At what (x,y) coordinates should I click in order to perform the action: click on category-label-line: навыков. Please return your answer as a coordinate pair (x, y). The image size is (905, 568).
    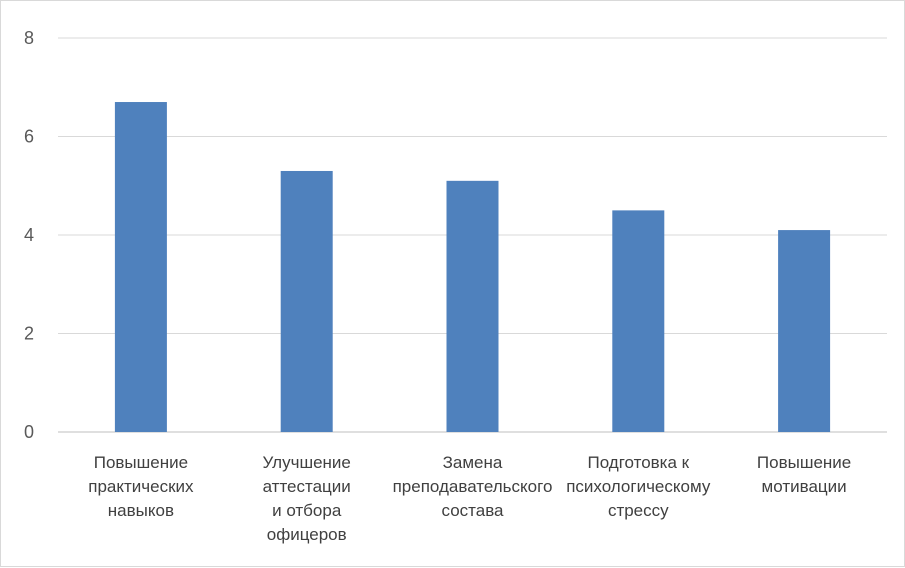
    Looking at the image, I should click on (141, 510).